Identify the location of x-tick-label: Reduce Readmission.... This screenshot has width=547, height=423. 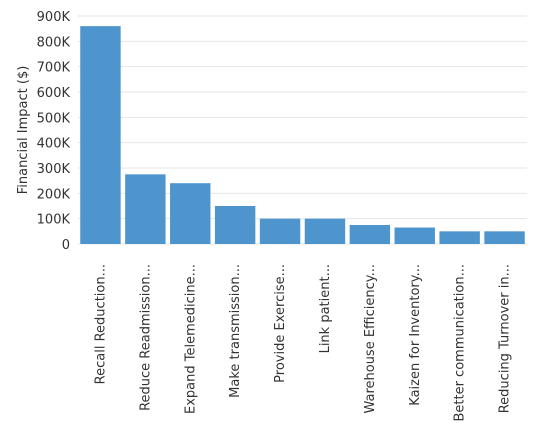
(145, 337).